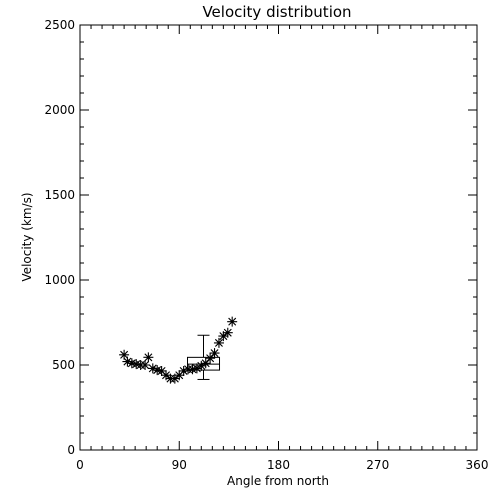  What do you see at coordinates (276, 12) in the screenshot?
I see `chart-title: Velocity distribution` at bounding box center [276, 12].